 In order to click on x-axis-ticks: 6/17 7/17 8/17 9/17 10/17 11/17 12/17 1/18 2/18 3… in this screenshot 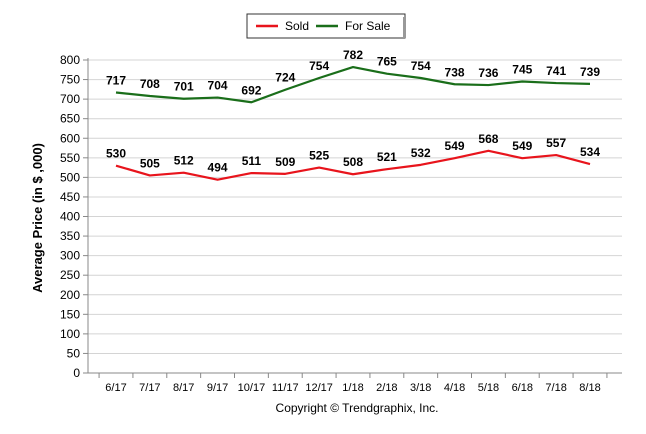, I will do `click(353, 383)`.